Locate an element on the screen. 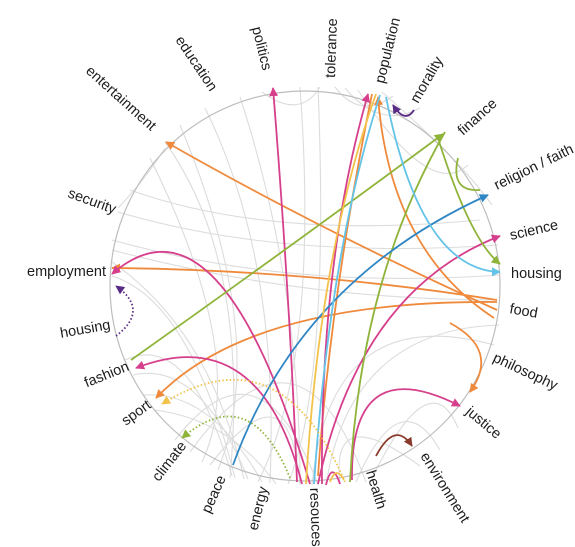 This screenshot has width=575, height=547. chord-resources-population-cyan is located at coordinates (347, 289).